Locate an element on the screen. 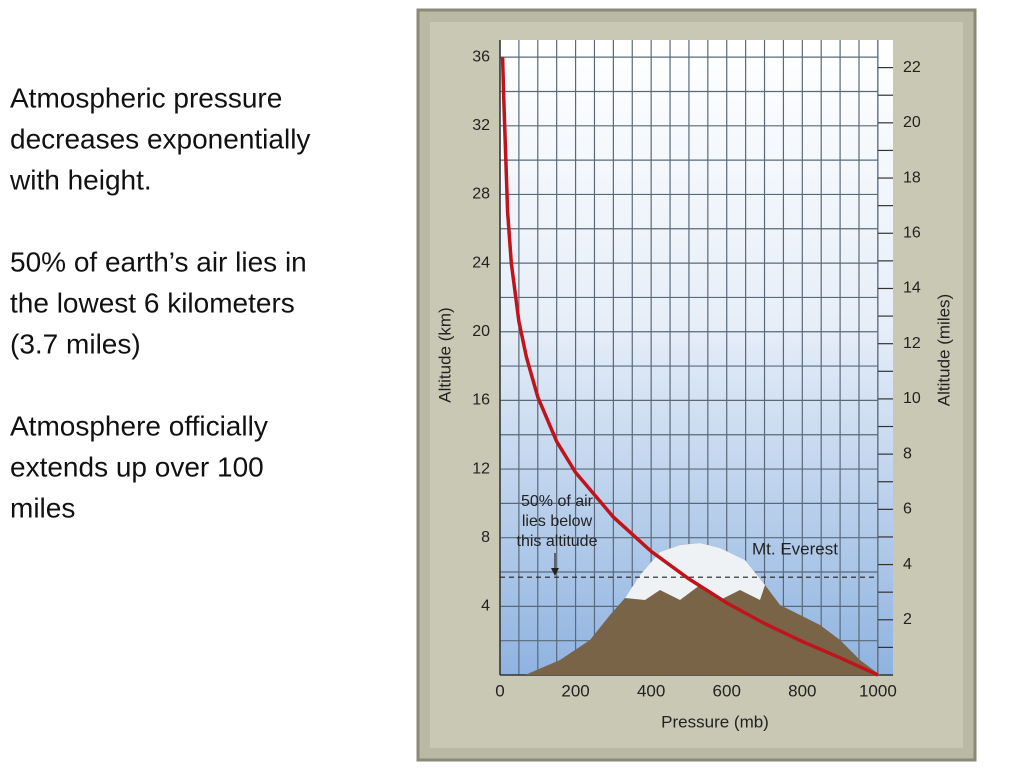 The image size is (1024, 773). y2-tick-label: 16 is located at coordinates (912, 232).